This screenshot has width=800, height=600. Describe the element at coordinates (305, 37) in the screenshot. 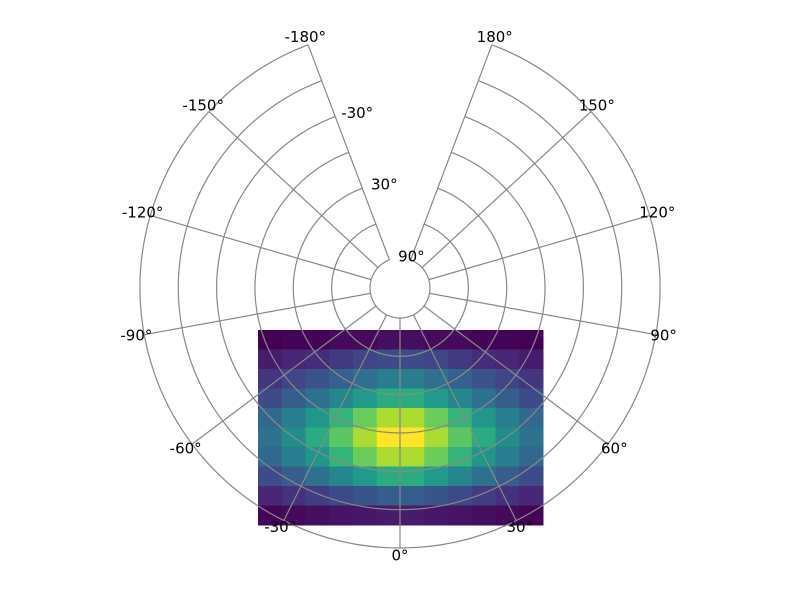

I see `lon-label: -180°` at that location.